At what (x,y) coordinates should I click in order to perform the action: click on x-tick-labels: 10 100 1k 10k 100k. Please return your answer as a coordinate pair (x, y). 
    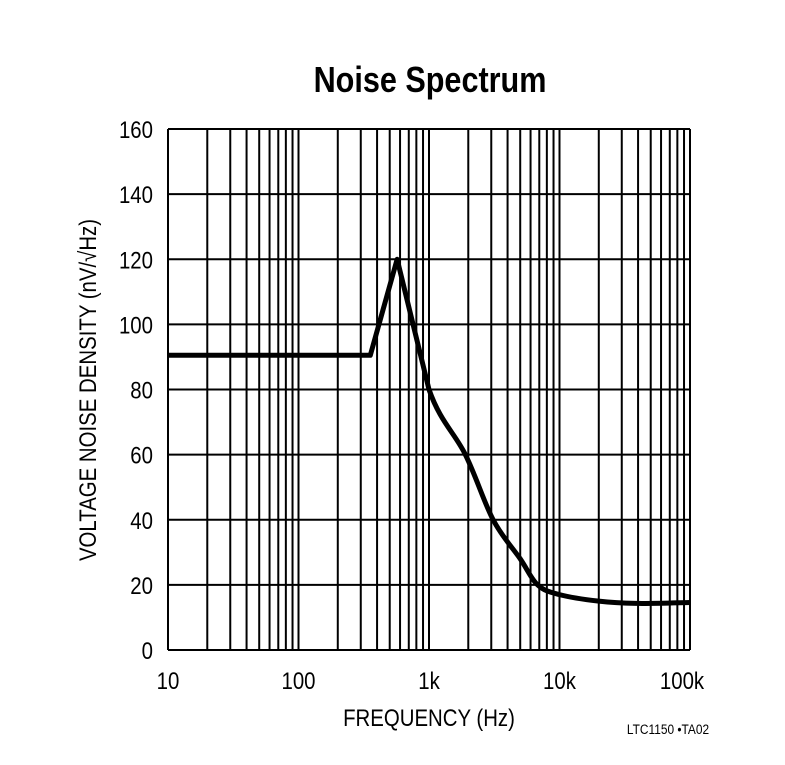
    Looking at the image, I should click on (431, 680).